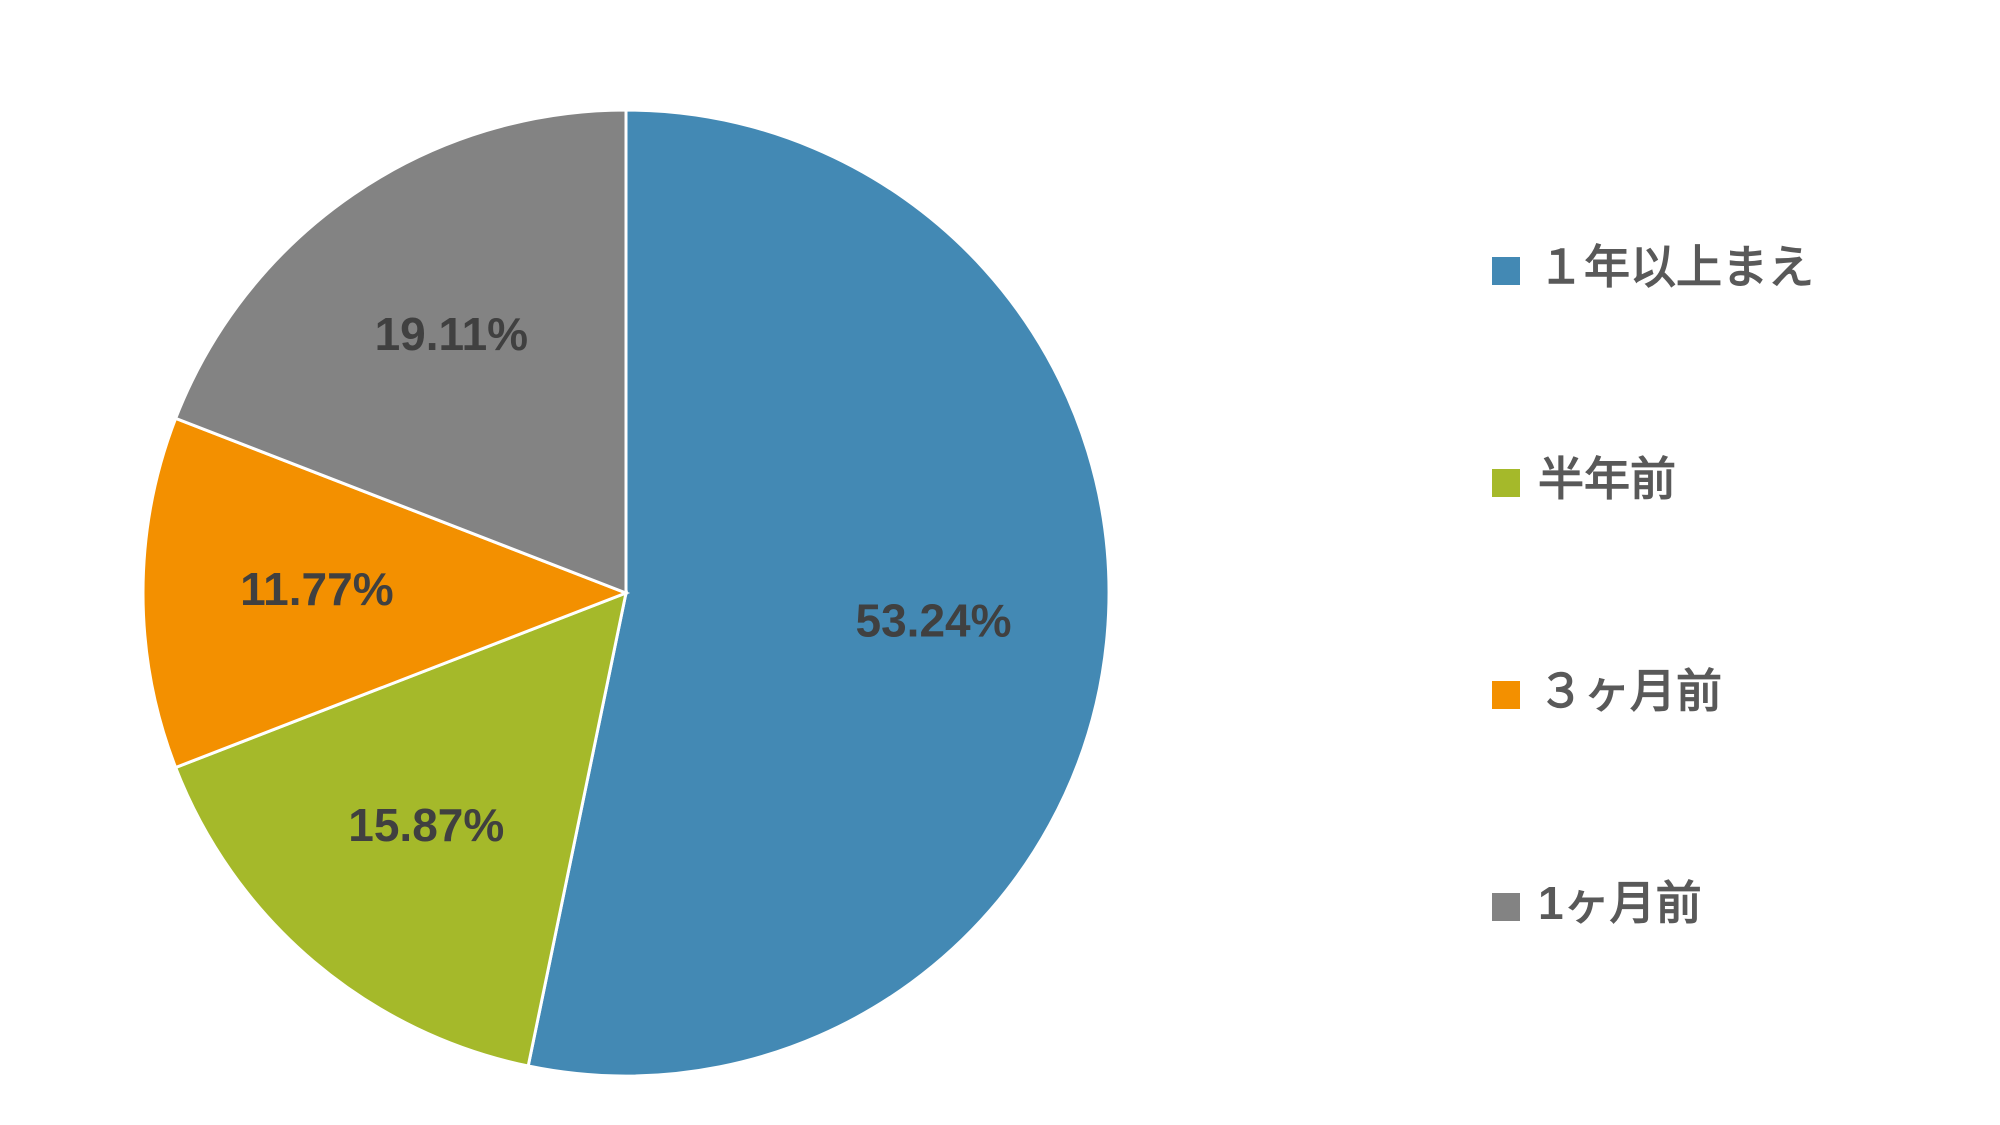 The width and height of the screenshot is (2000, 1125). Describe the element at coordinates (426, 825) in the screenshot. I see `data-label: 15.87%` at that location.